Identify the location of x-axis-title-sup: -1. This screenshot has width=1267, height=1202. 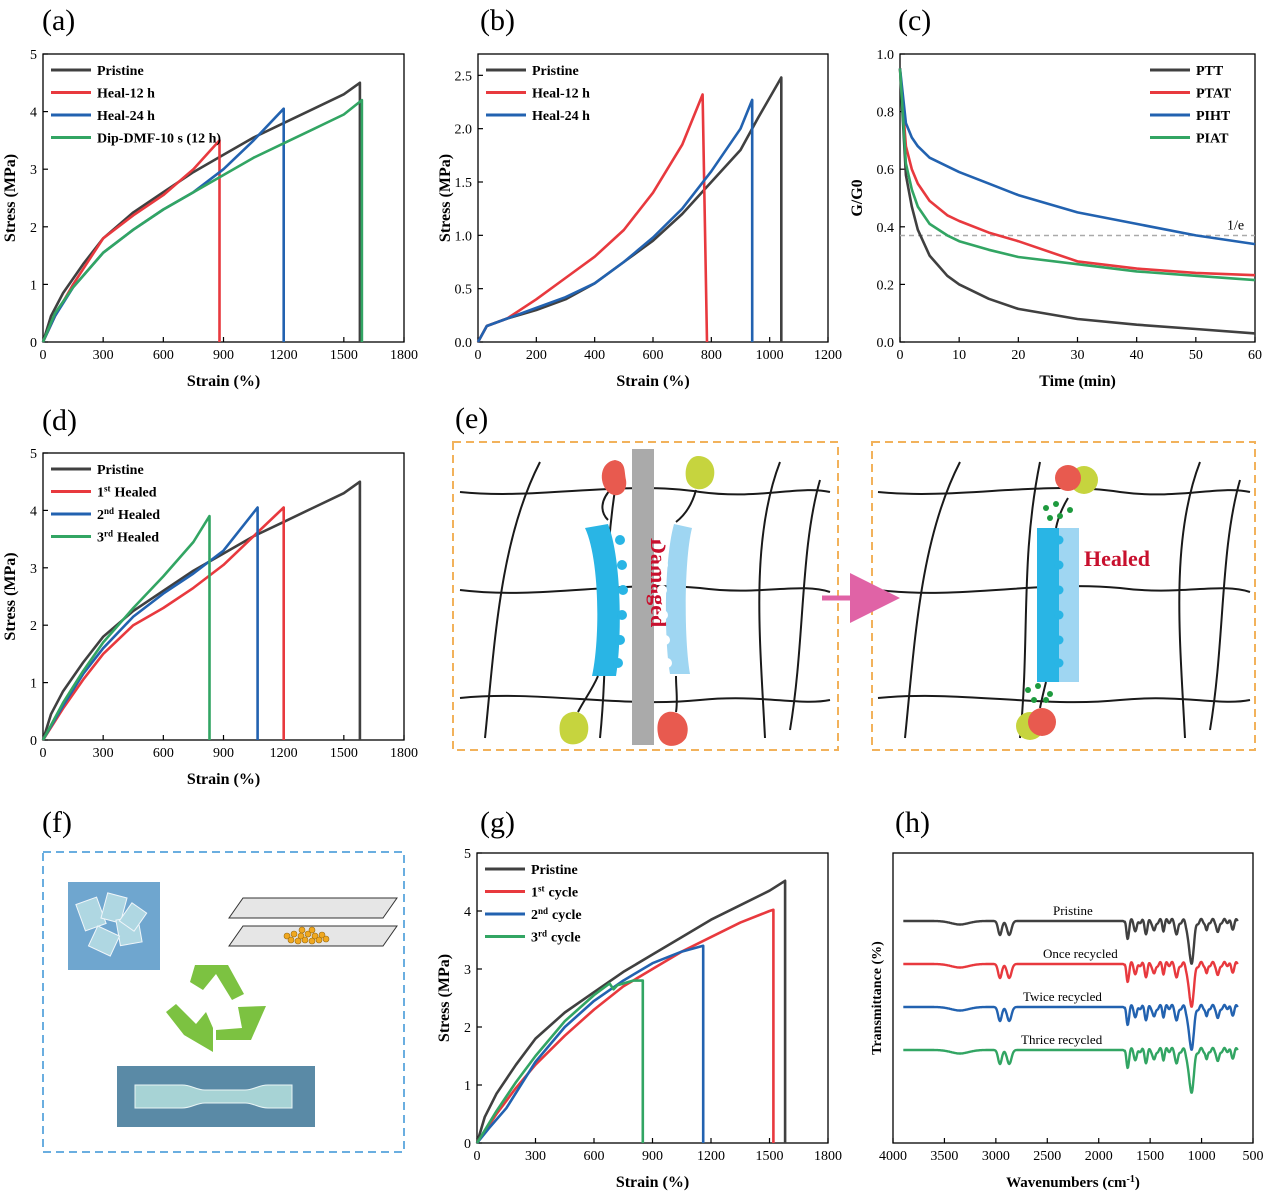
(1131, 1179).